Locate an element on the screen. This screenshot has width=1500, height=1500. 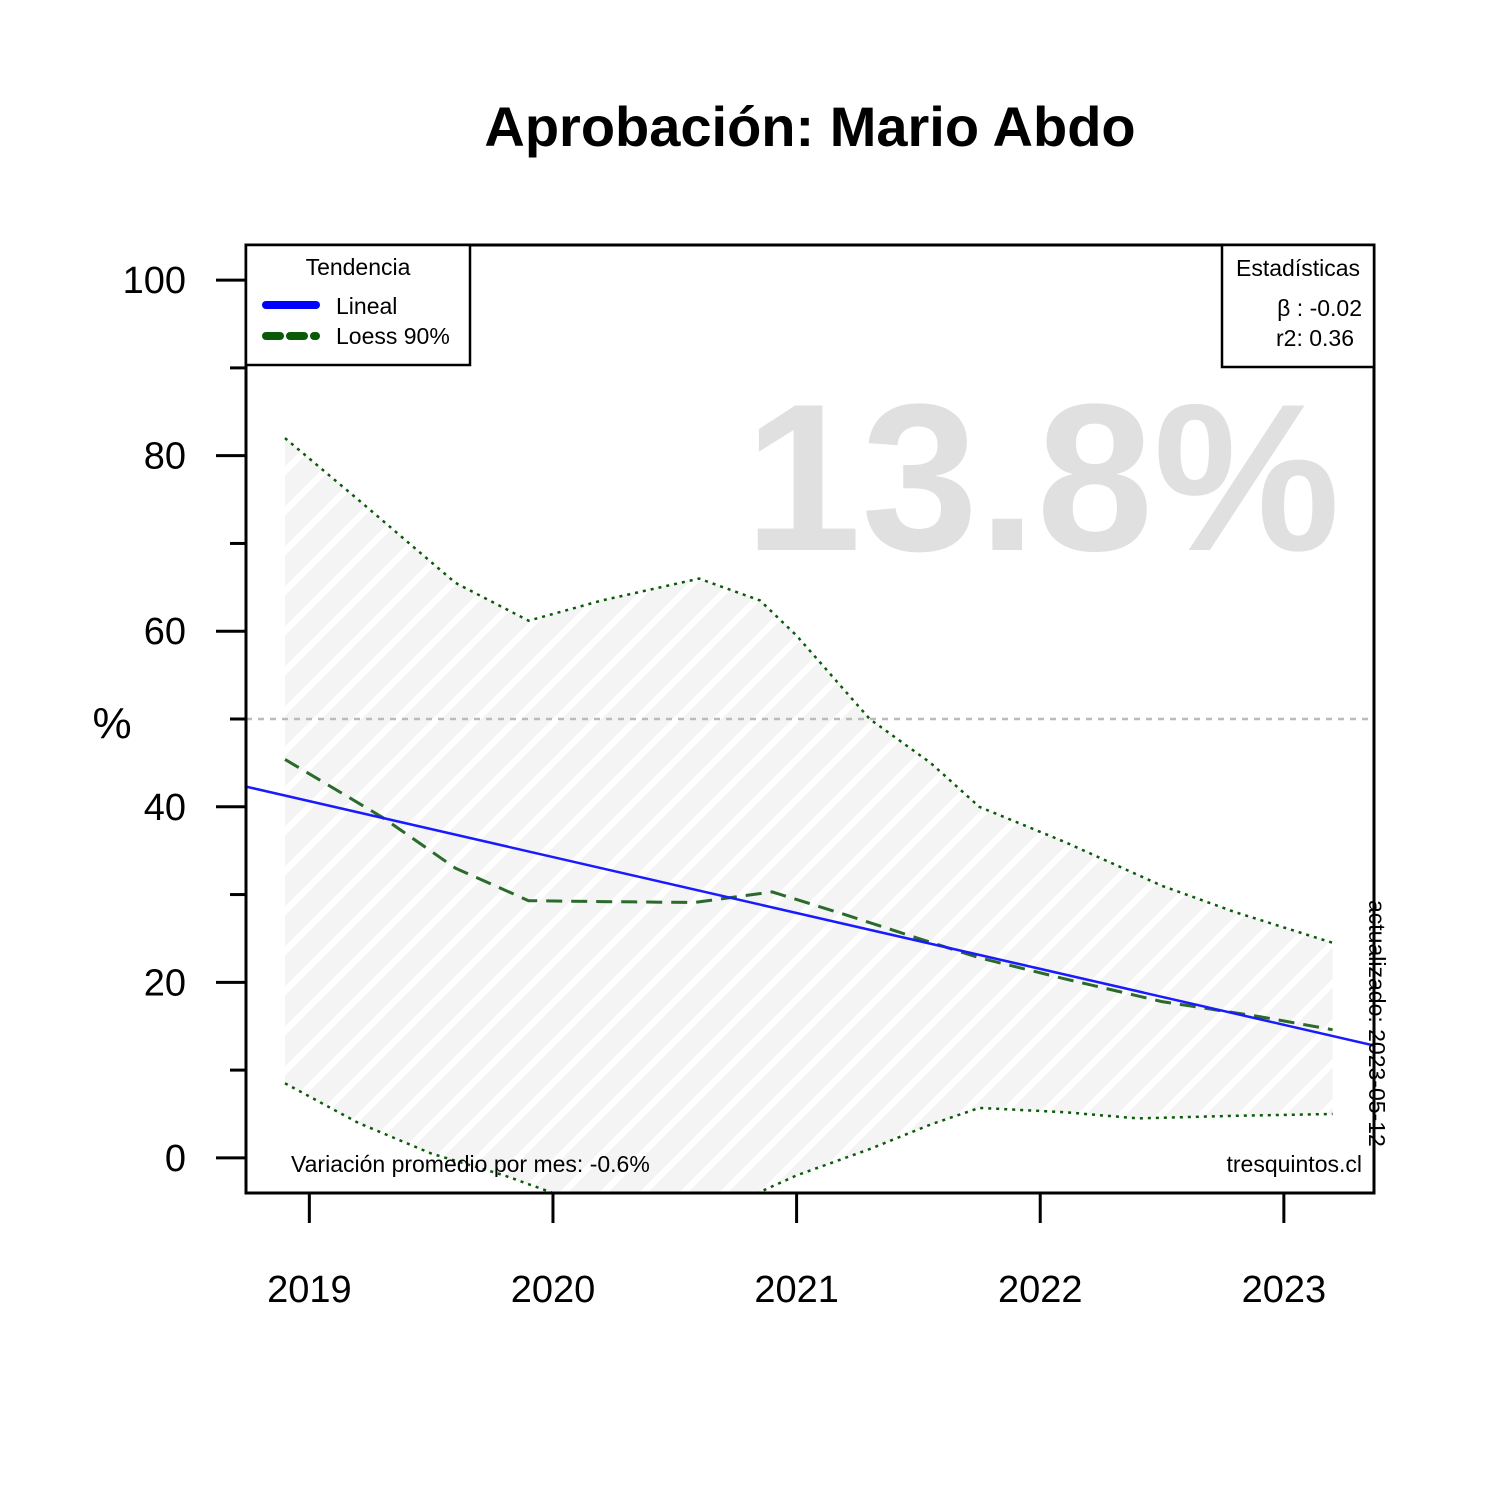
x-tick-label: 2022 is located at coordinates (1040, 1290).